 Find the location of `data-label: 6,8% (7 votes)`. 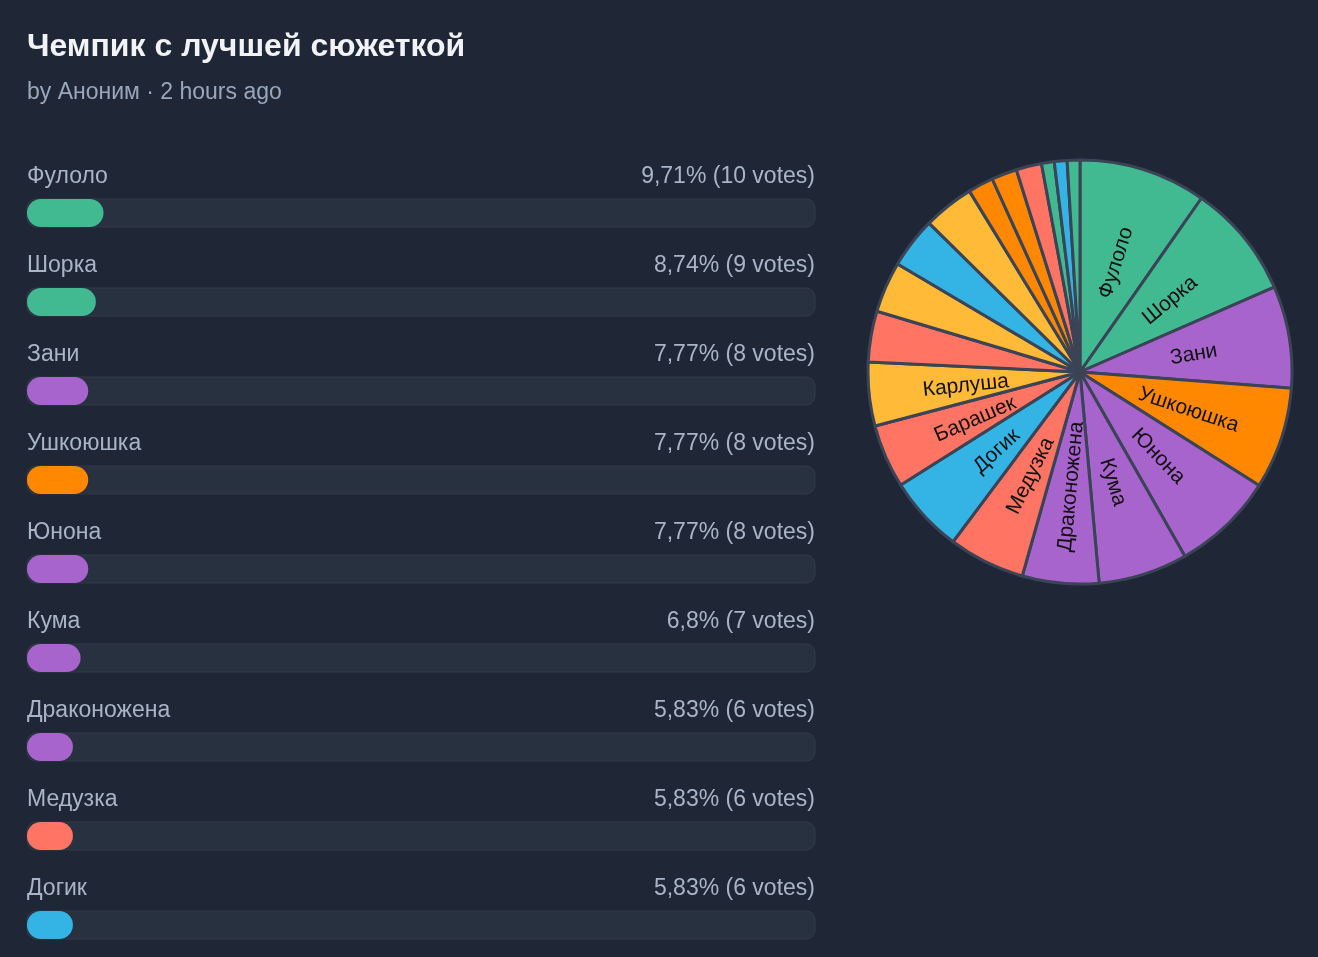

data-label: 6,8% (7 votes) is located at coordinates (740, 620).